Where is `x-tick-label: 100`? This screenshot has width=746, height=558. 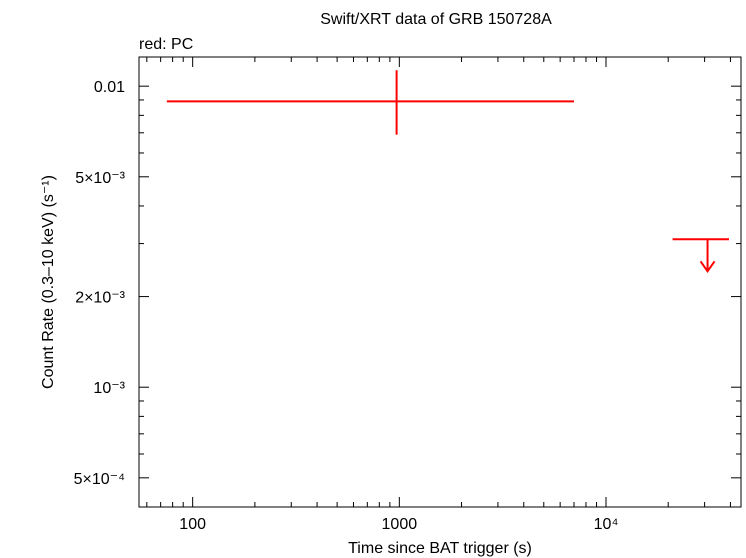 x-tick-label: 100 is located at coordinates (192, 524).